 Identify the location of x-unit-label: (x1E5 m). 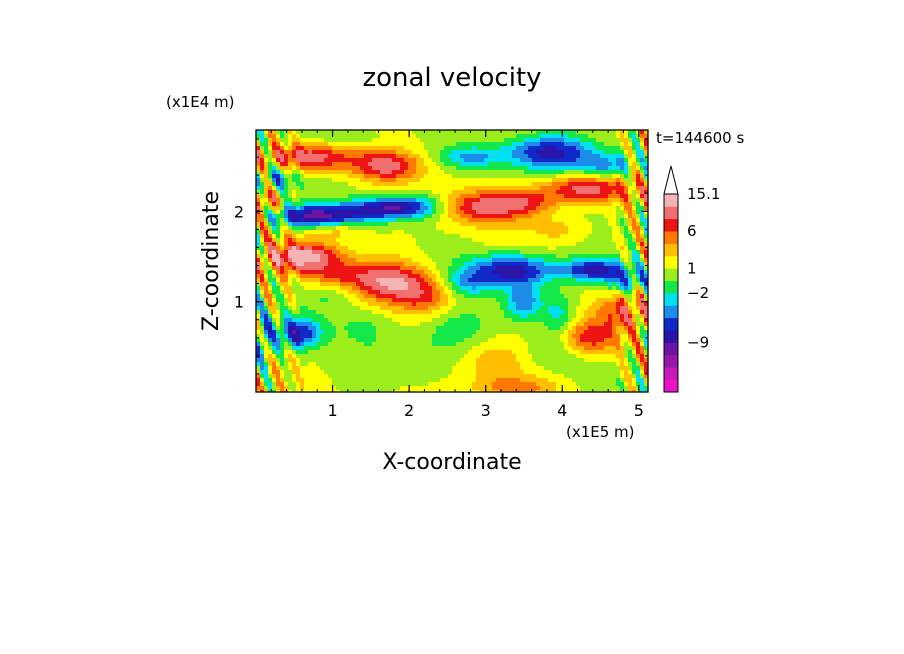
(600, 432).